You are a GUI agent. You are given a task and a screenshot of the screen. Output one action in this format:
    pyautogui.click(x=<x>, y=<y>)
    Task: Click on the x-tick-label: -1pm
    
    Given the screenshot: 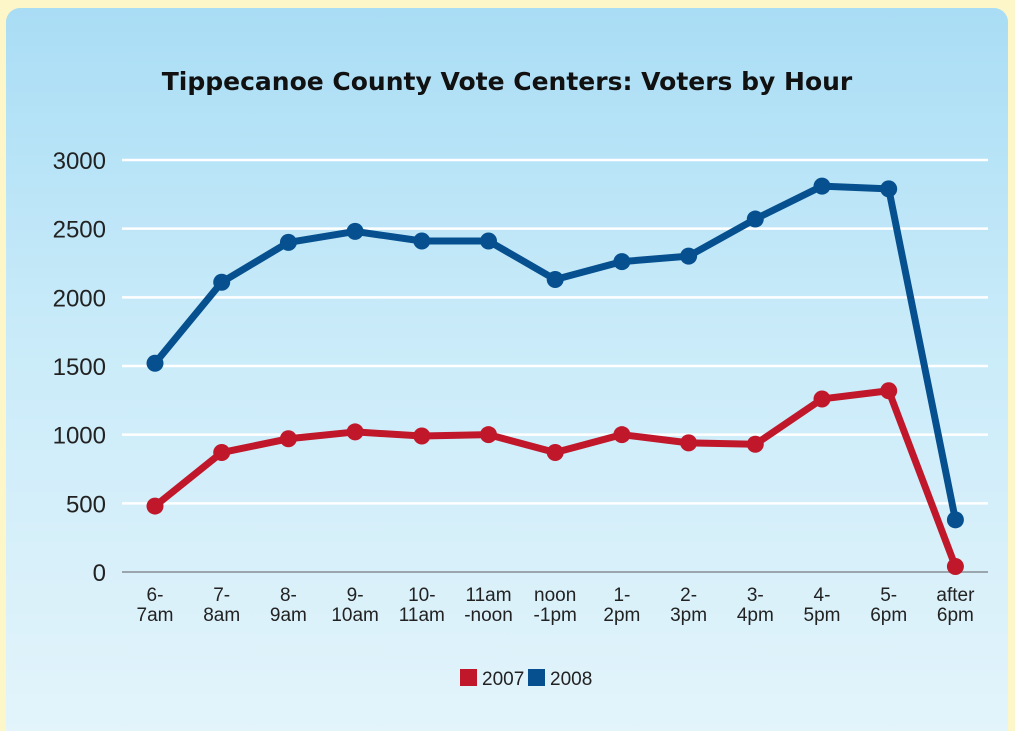 What is the action you would take?
    pyautogui.click(x=555, y=615)
    